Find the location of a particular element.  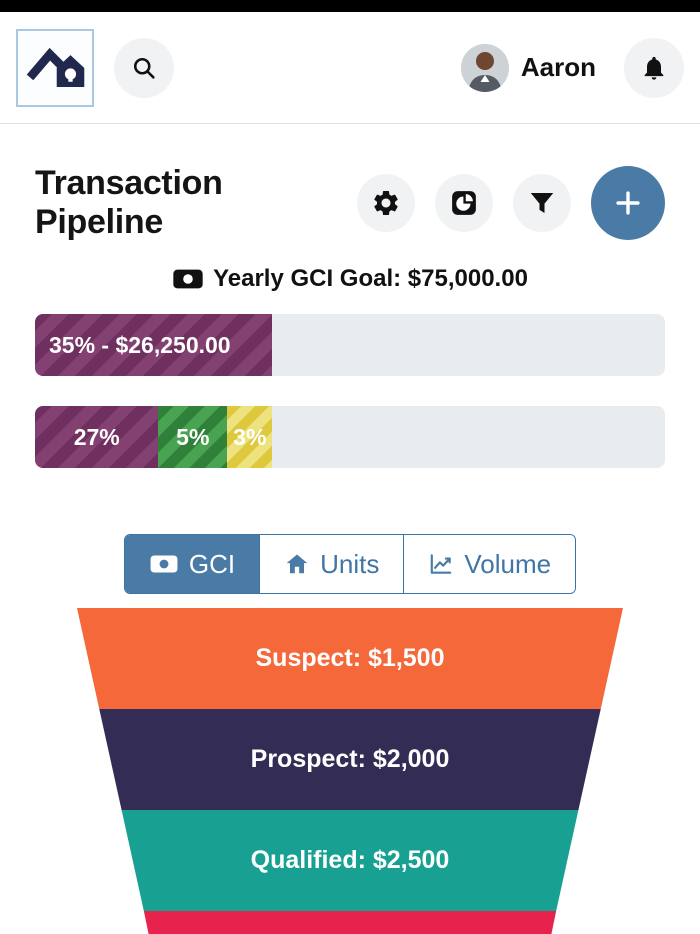

money-icon is located at coordinates (164, 564).